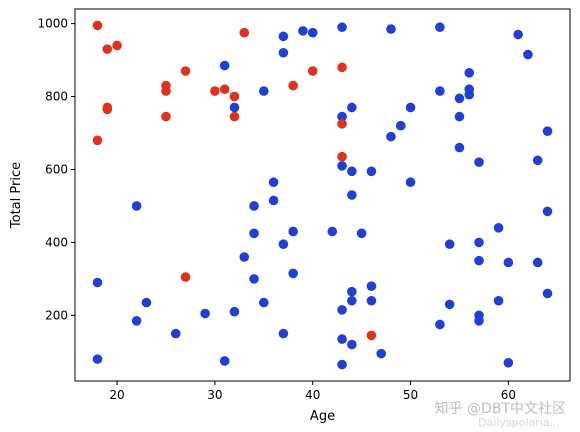 The height and width of the screenshot is (432, 580). Describe the element at coordinates (56, 97) in the screenshot. I see `y-tick-label: 800` at that location.